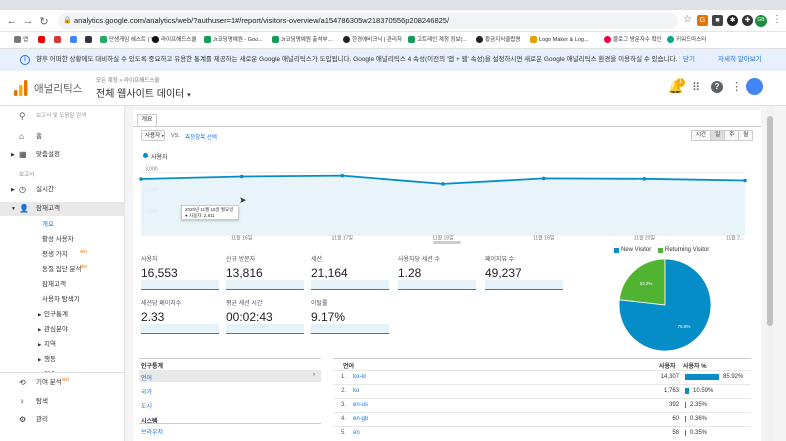 Image resolution: width=786 pixels, height=441 pixels. What do you see at coordinates (147, 120) in the screenshot?
I see `tab-overview: 개요` at bounding box center [147, 120].